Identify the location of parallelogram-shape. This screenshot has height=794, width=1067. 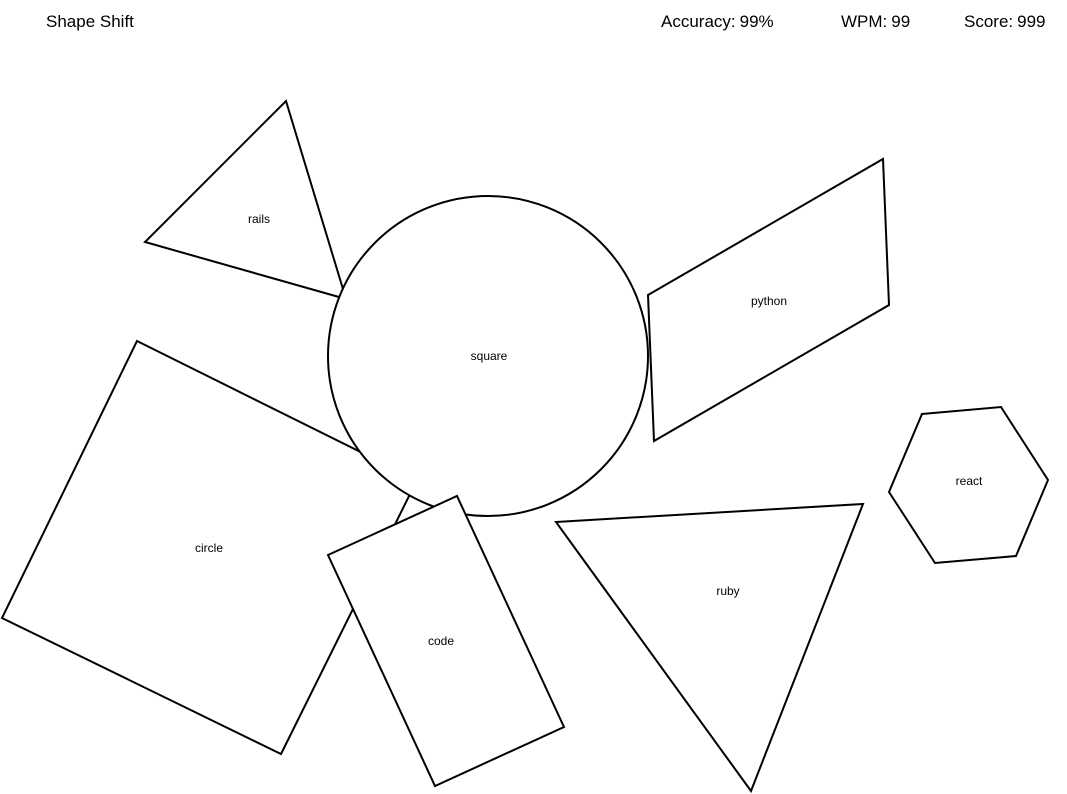
(768, 300).